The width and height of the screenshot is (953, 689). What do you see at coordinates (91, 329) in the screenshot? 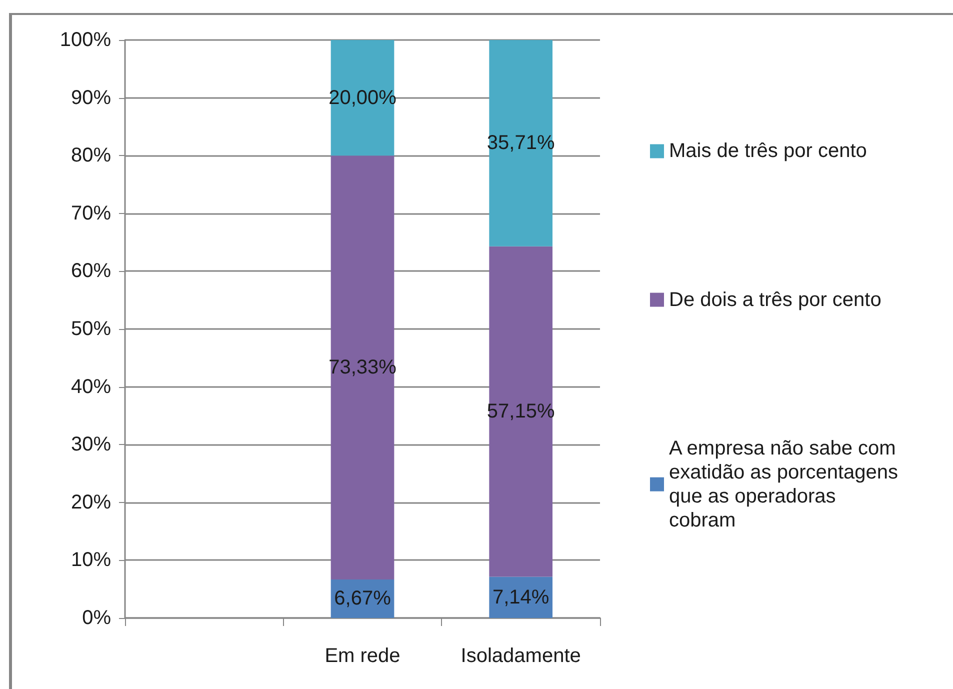
I see `y-tick-label: 50%` at bounding box center [91, 329].